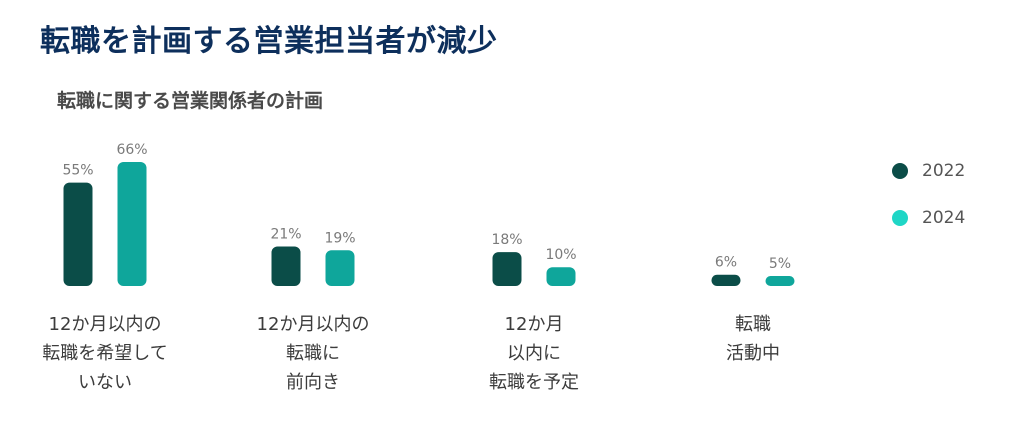  I want to click on data-label-2024-no-change: 66%, so click(131, 150).